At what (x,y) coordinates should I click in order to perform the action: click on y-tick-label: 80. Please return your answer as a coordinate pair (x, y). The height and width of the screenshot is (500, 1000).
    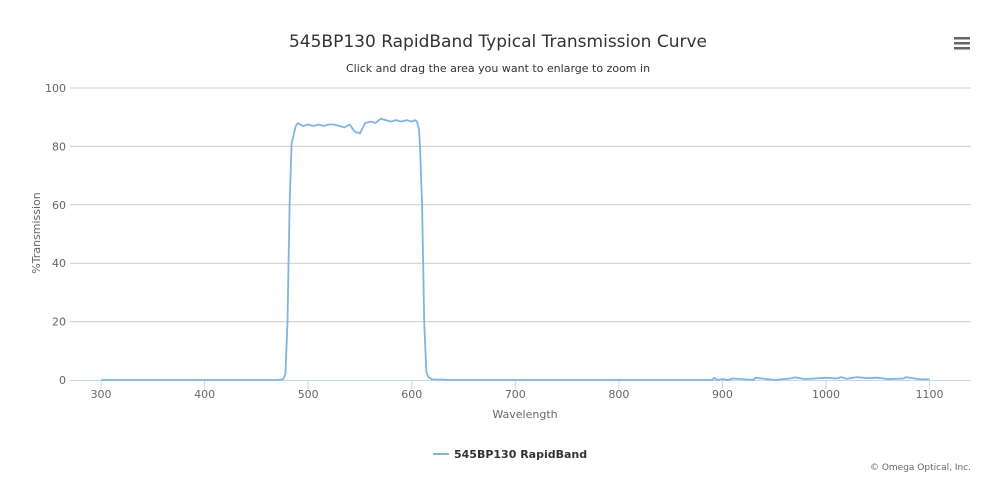
    Looking at the image, I should click on (59, 146).